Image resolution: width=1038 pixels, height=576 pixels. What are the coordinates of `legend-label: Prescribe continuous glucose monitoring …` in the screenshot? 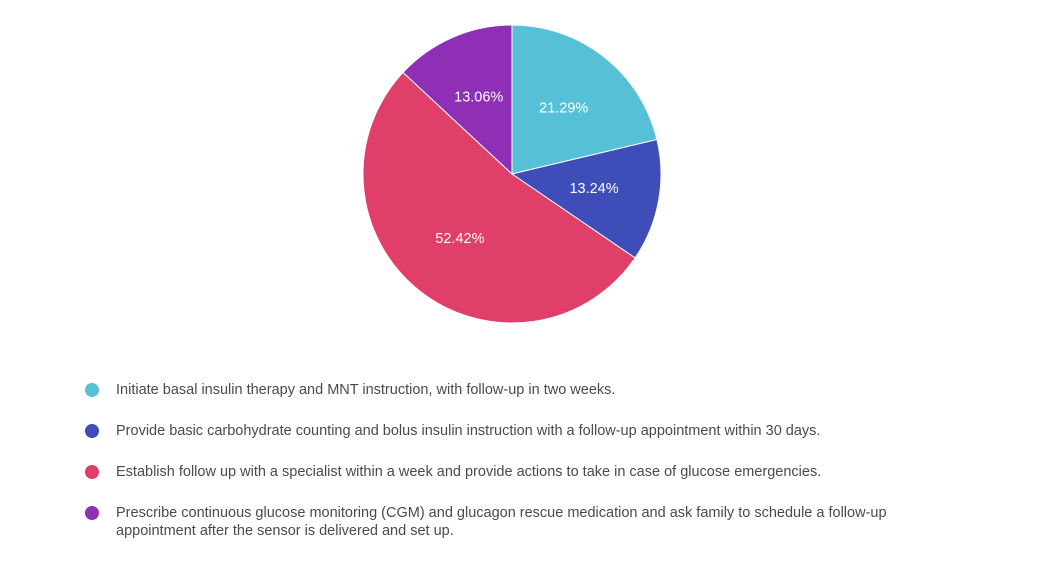 It's located at (501, 522).